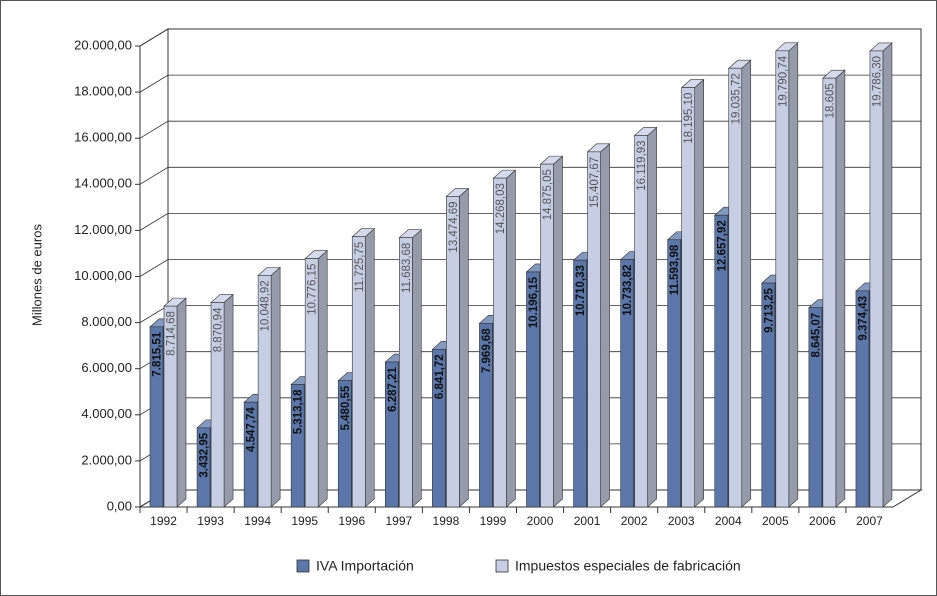 The image size is (937, 596). Describe the element at coordinates (299, 411) in the screenshot. I see `value-label: 5.313,18` at that location.